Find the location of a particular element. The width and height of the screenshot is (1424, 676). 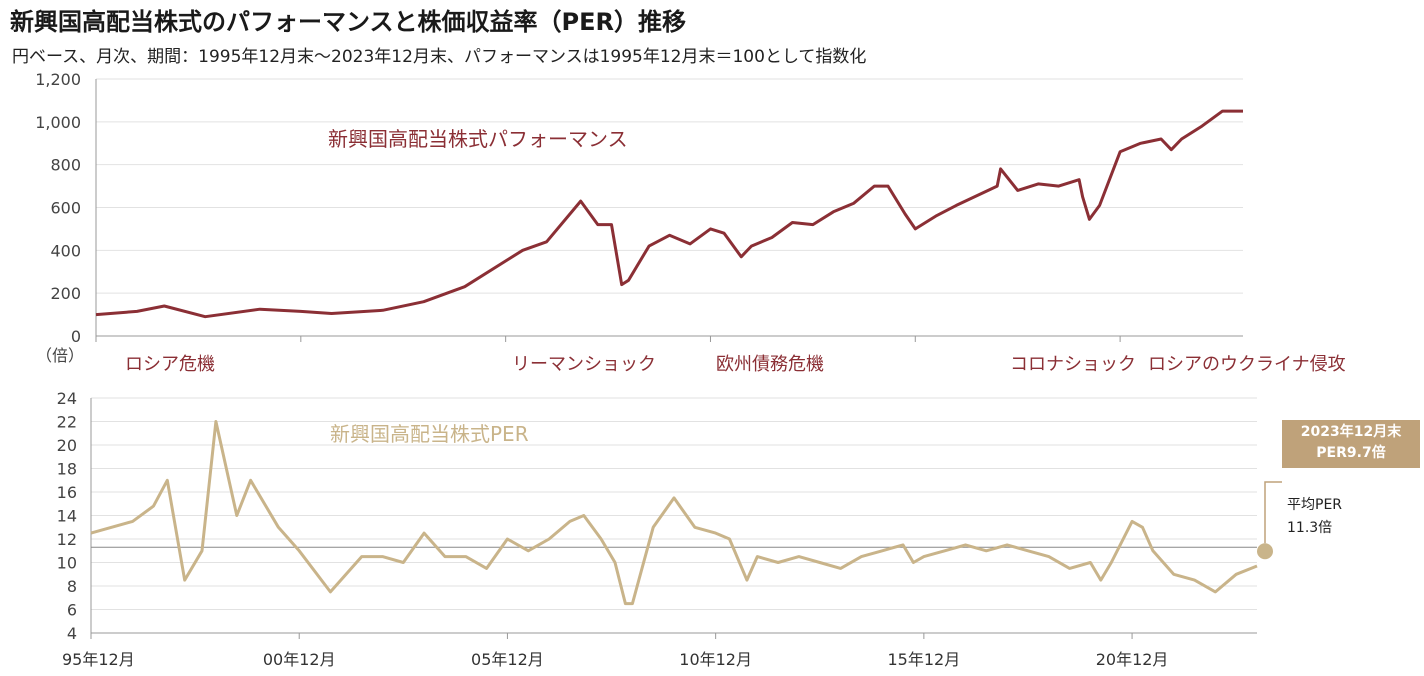

latest-per-callout-line is located at coordinates (1273, 512).